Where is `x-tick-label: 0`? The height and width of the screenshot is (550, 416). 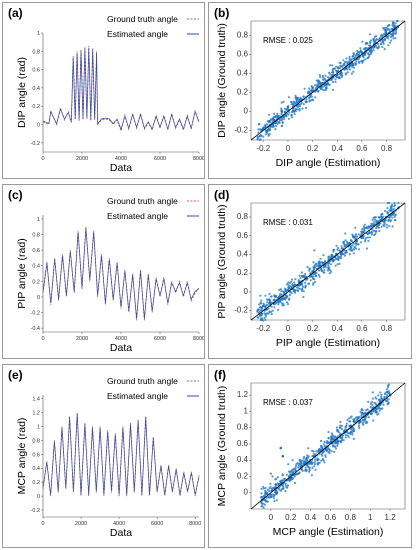 x-tick-label: 0 is located at coordinates (42, 339).